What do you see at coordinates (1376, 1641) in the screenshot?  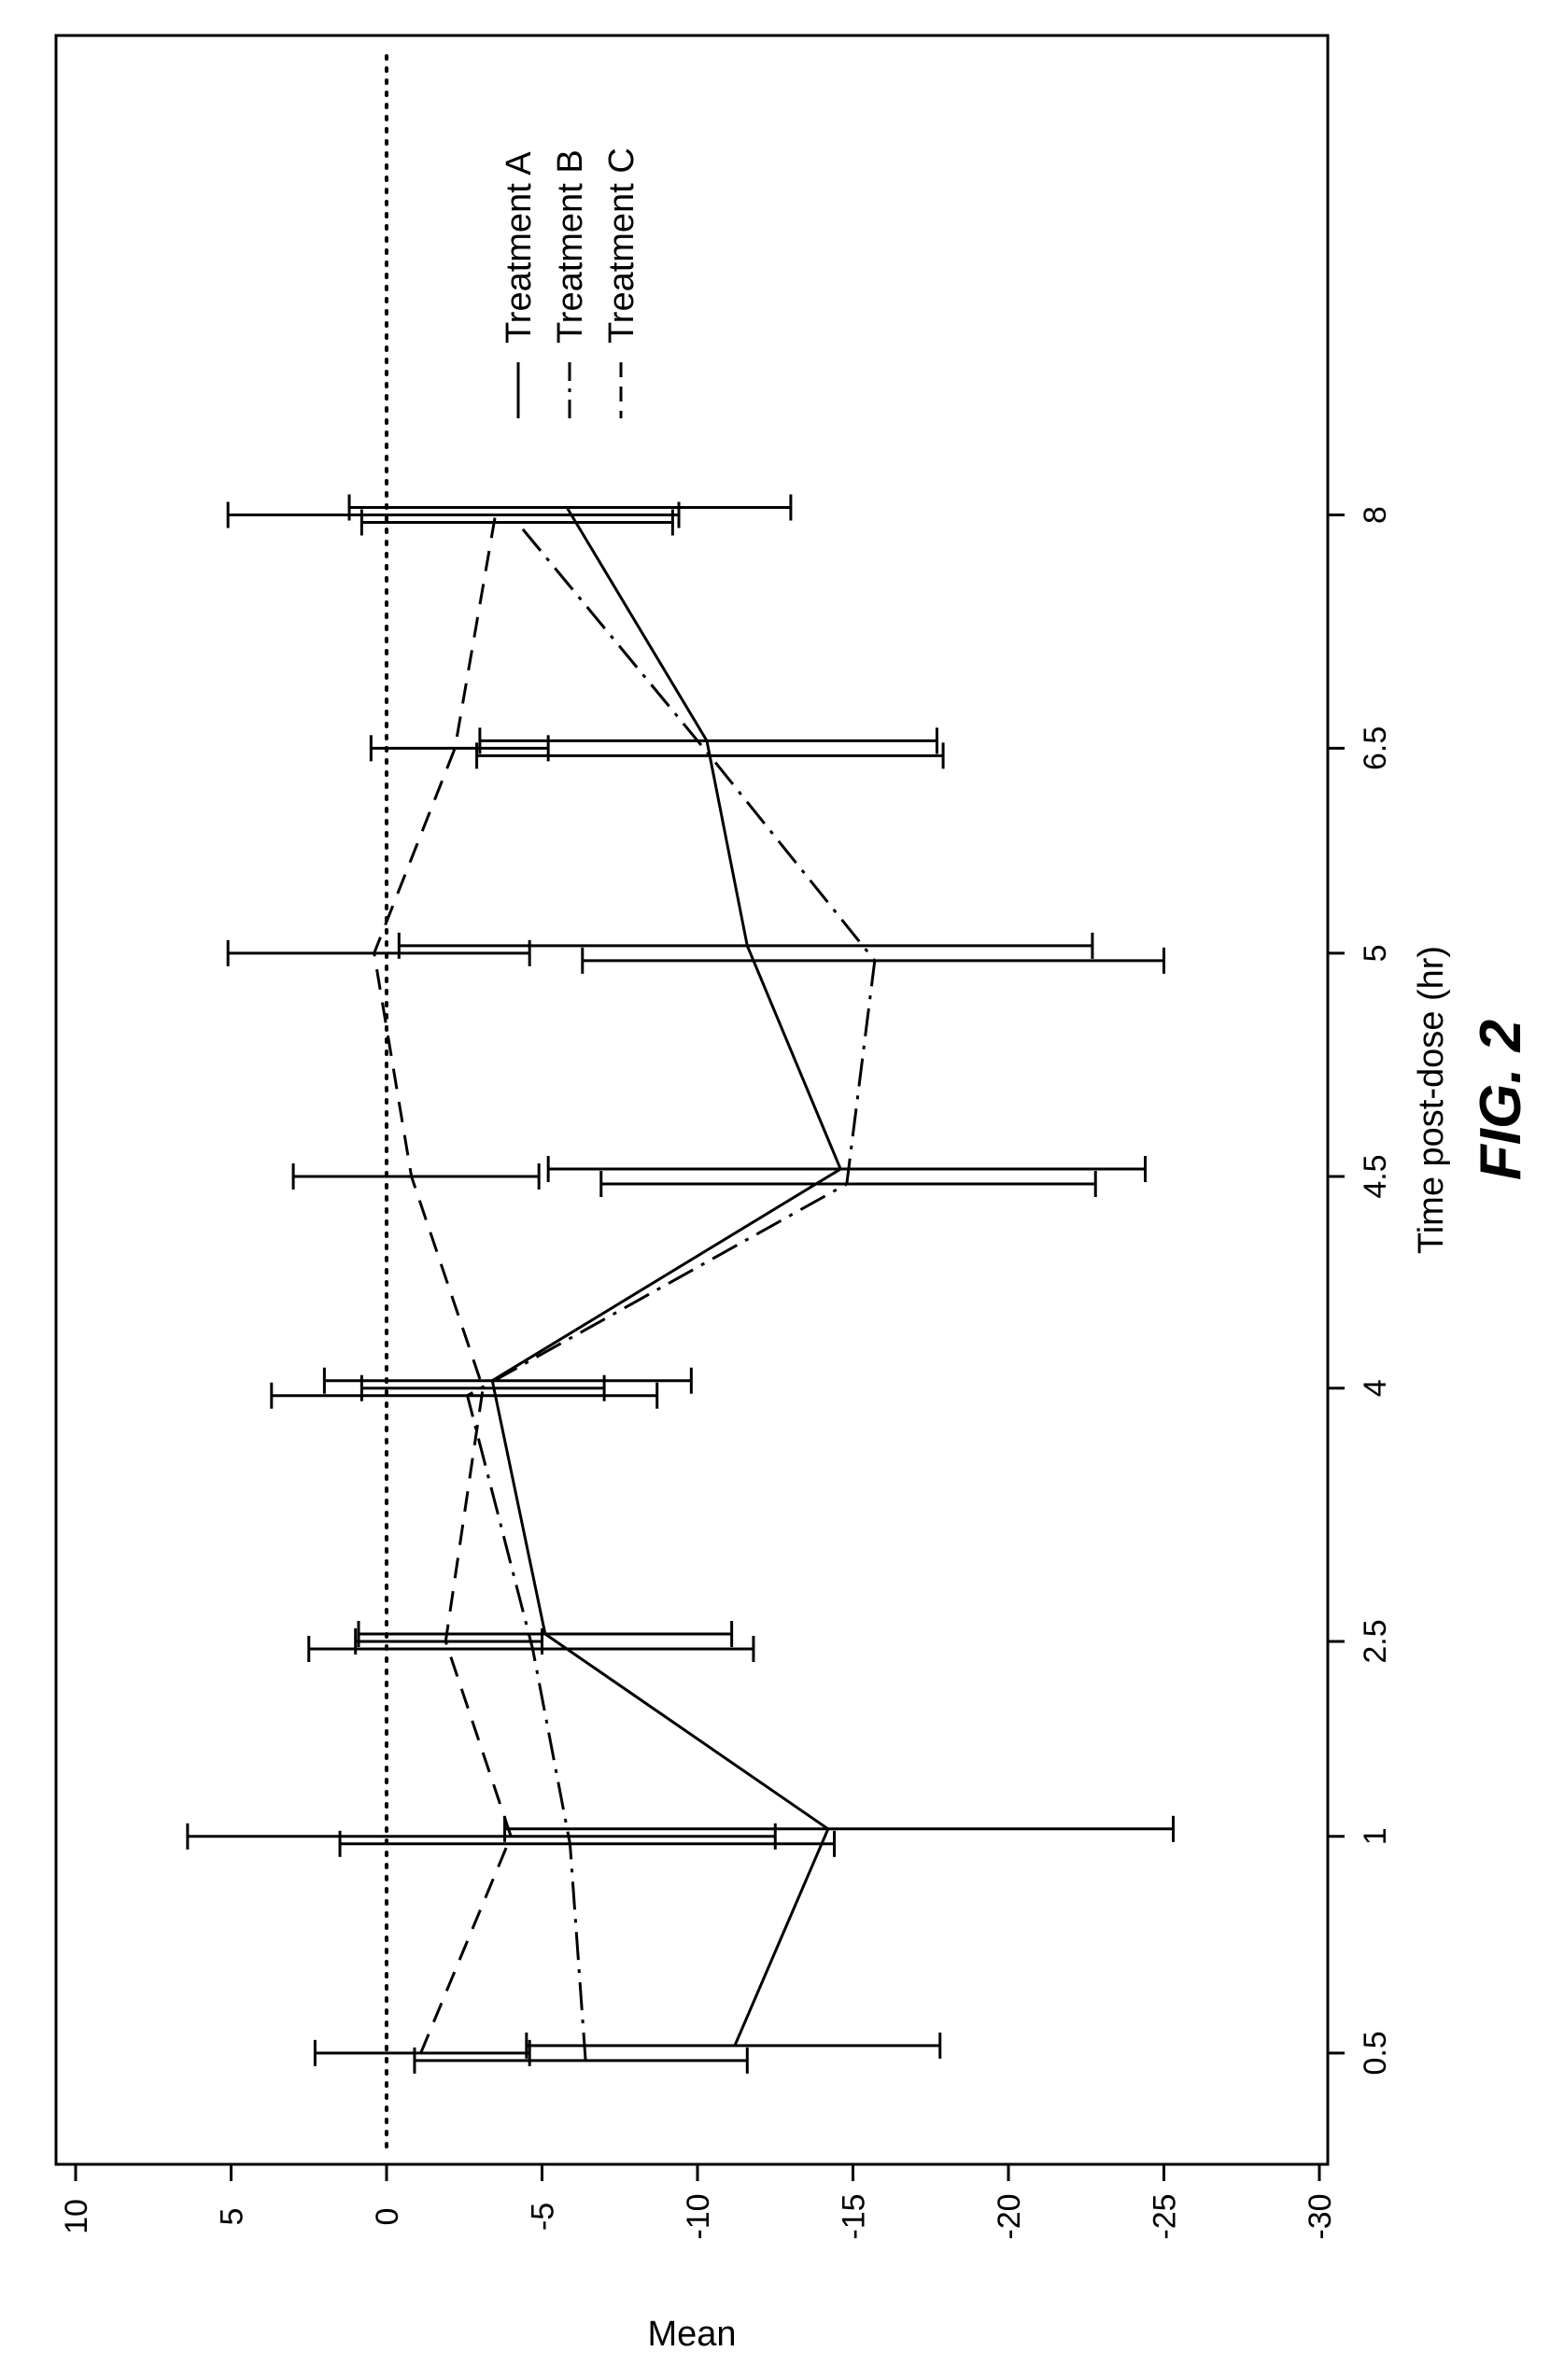 I see `x-tick-label: 2.5` at bounding box center [1376, 1641].